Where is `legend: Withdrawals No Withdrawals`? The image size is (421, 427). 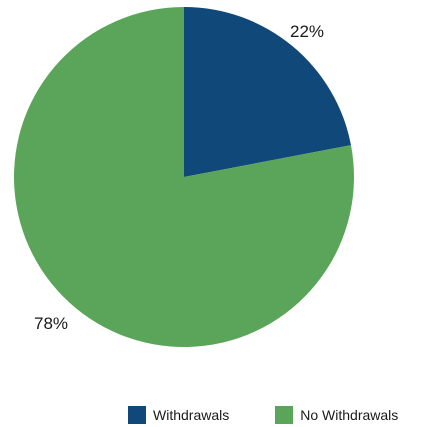 legend: Withdrawals No Withdrawals is located at coordinates (263, 415).